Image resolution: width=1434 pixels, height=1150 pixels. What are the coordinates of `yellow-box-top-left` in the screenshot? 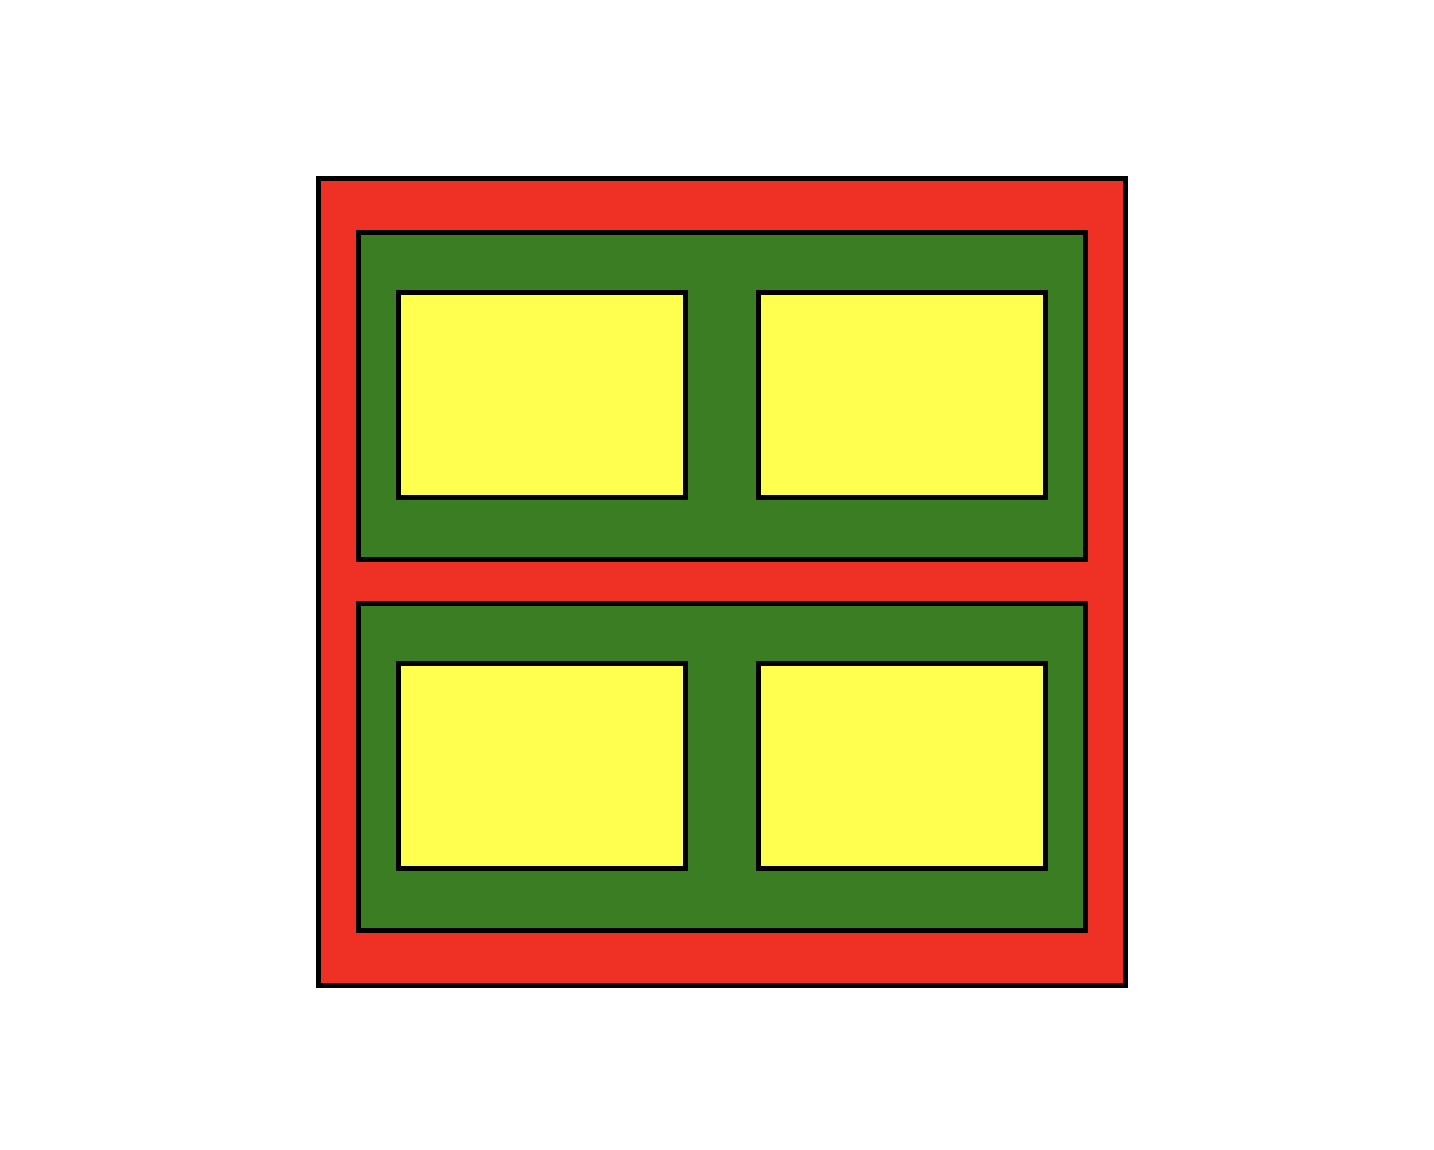 It's located at (542, 395).